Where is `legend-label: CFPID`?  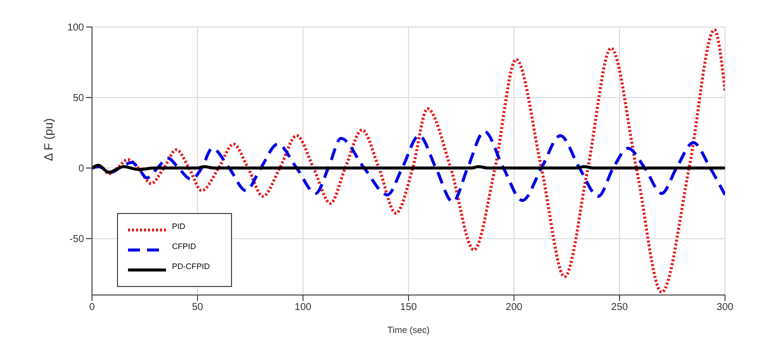 legend-label: CFPID is located at coordinates (184, 246).